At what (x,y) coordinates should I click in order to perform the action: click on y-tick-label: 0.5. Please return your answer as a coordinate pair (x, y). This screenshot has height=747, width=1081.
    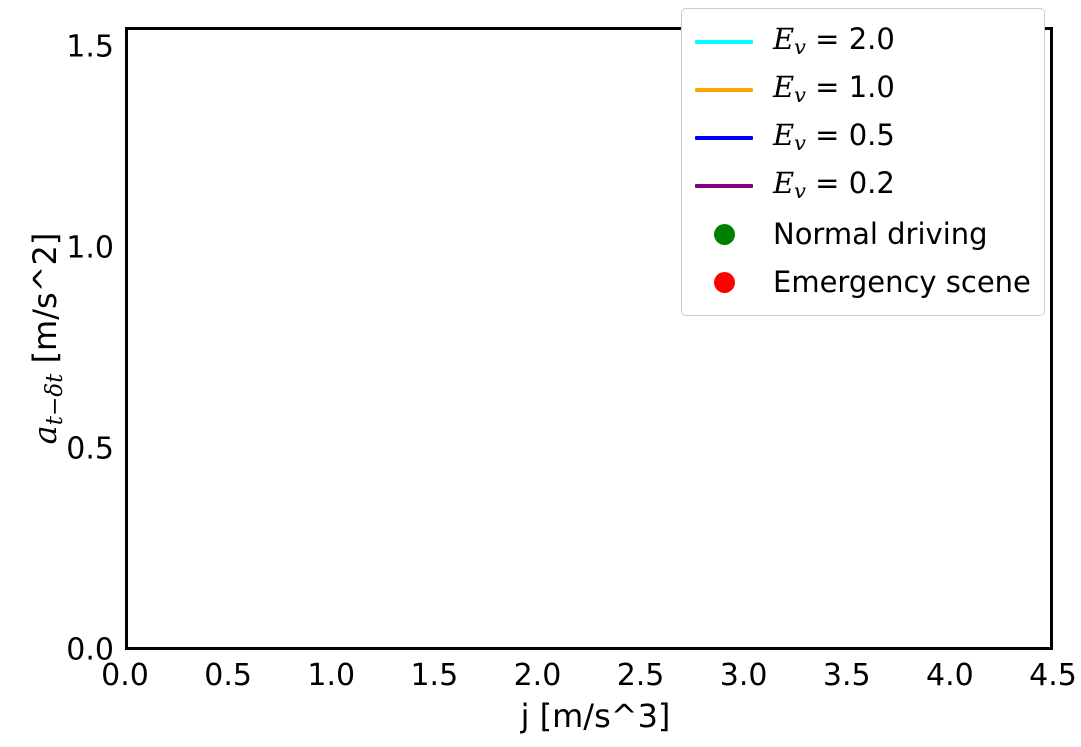
    Looking at the image, I should click on (90, 449).